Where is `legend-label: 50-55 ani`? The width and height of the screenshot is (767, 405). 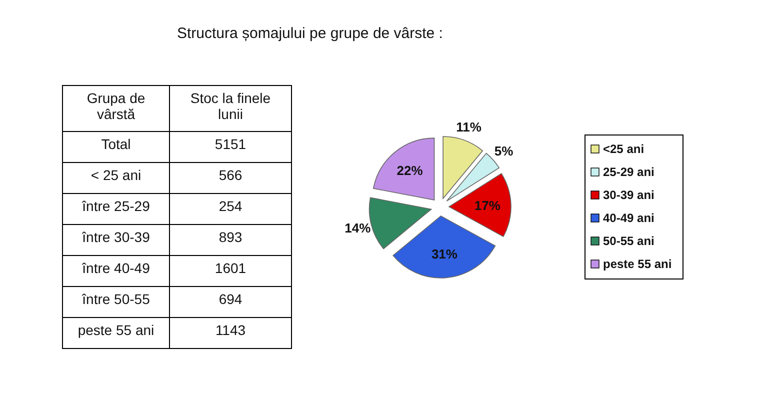 legend-label: 50-55 ani is located at coordinates (628, 241).